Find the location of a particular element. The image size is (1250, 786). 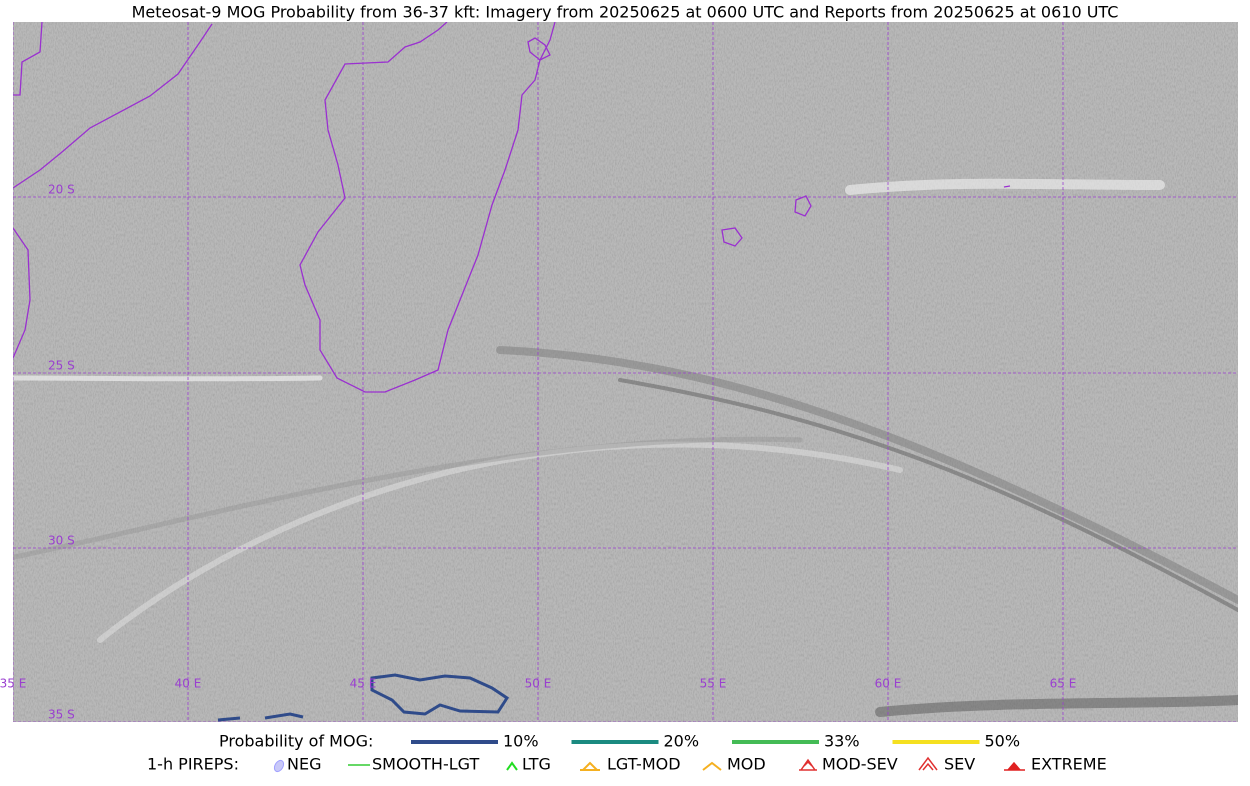

legend-label: 33% is located at coordinates (842, 741).